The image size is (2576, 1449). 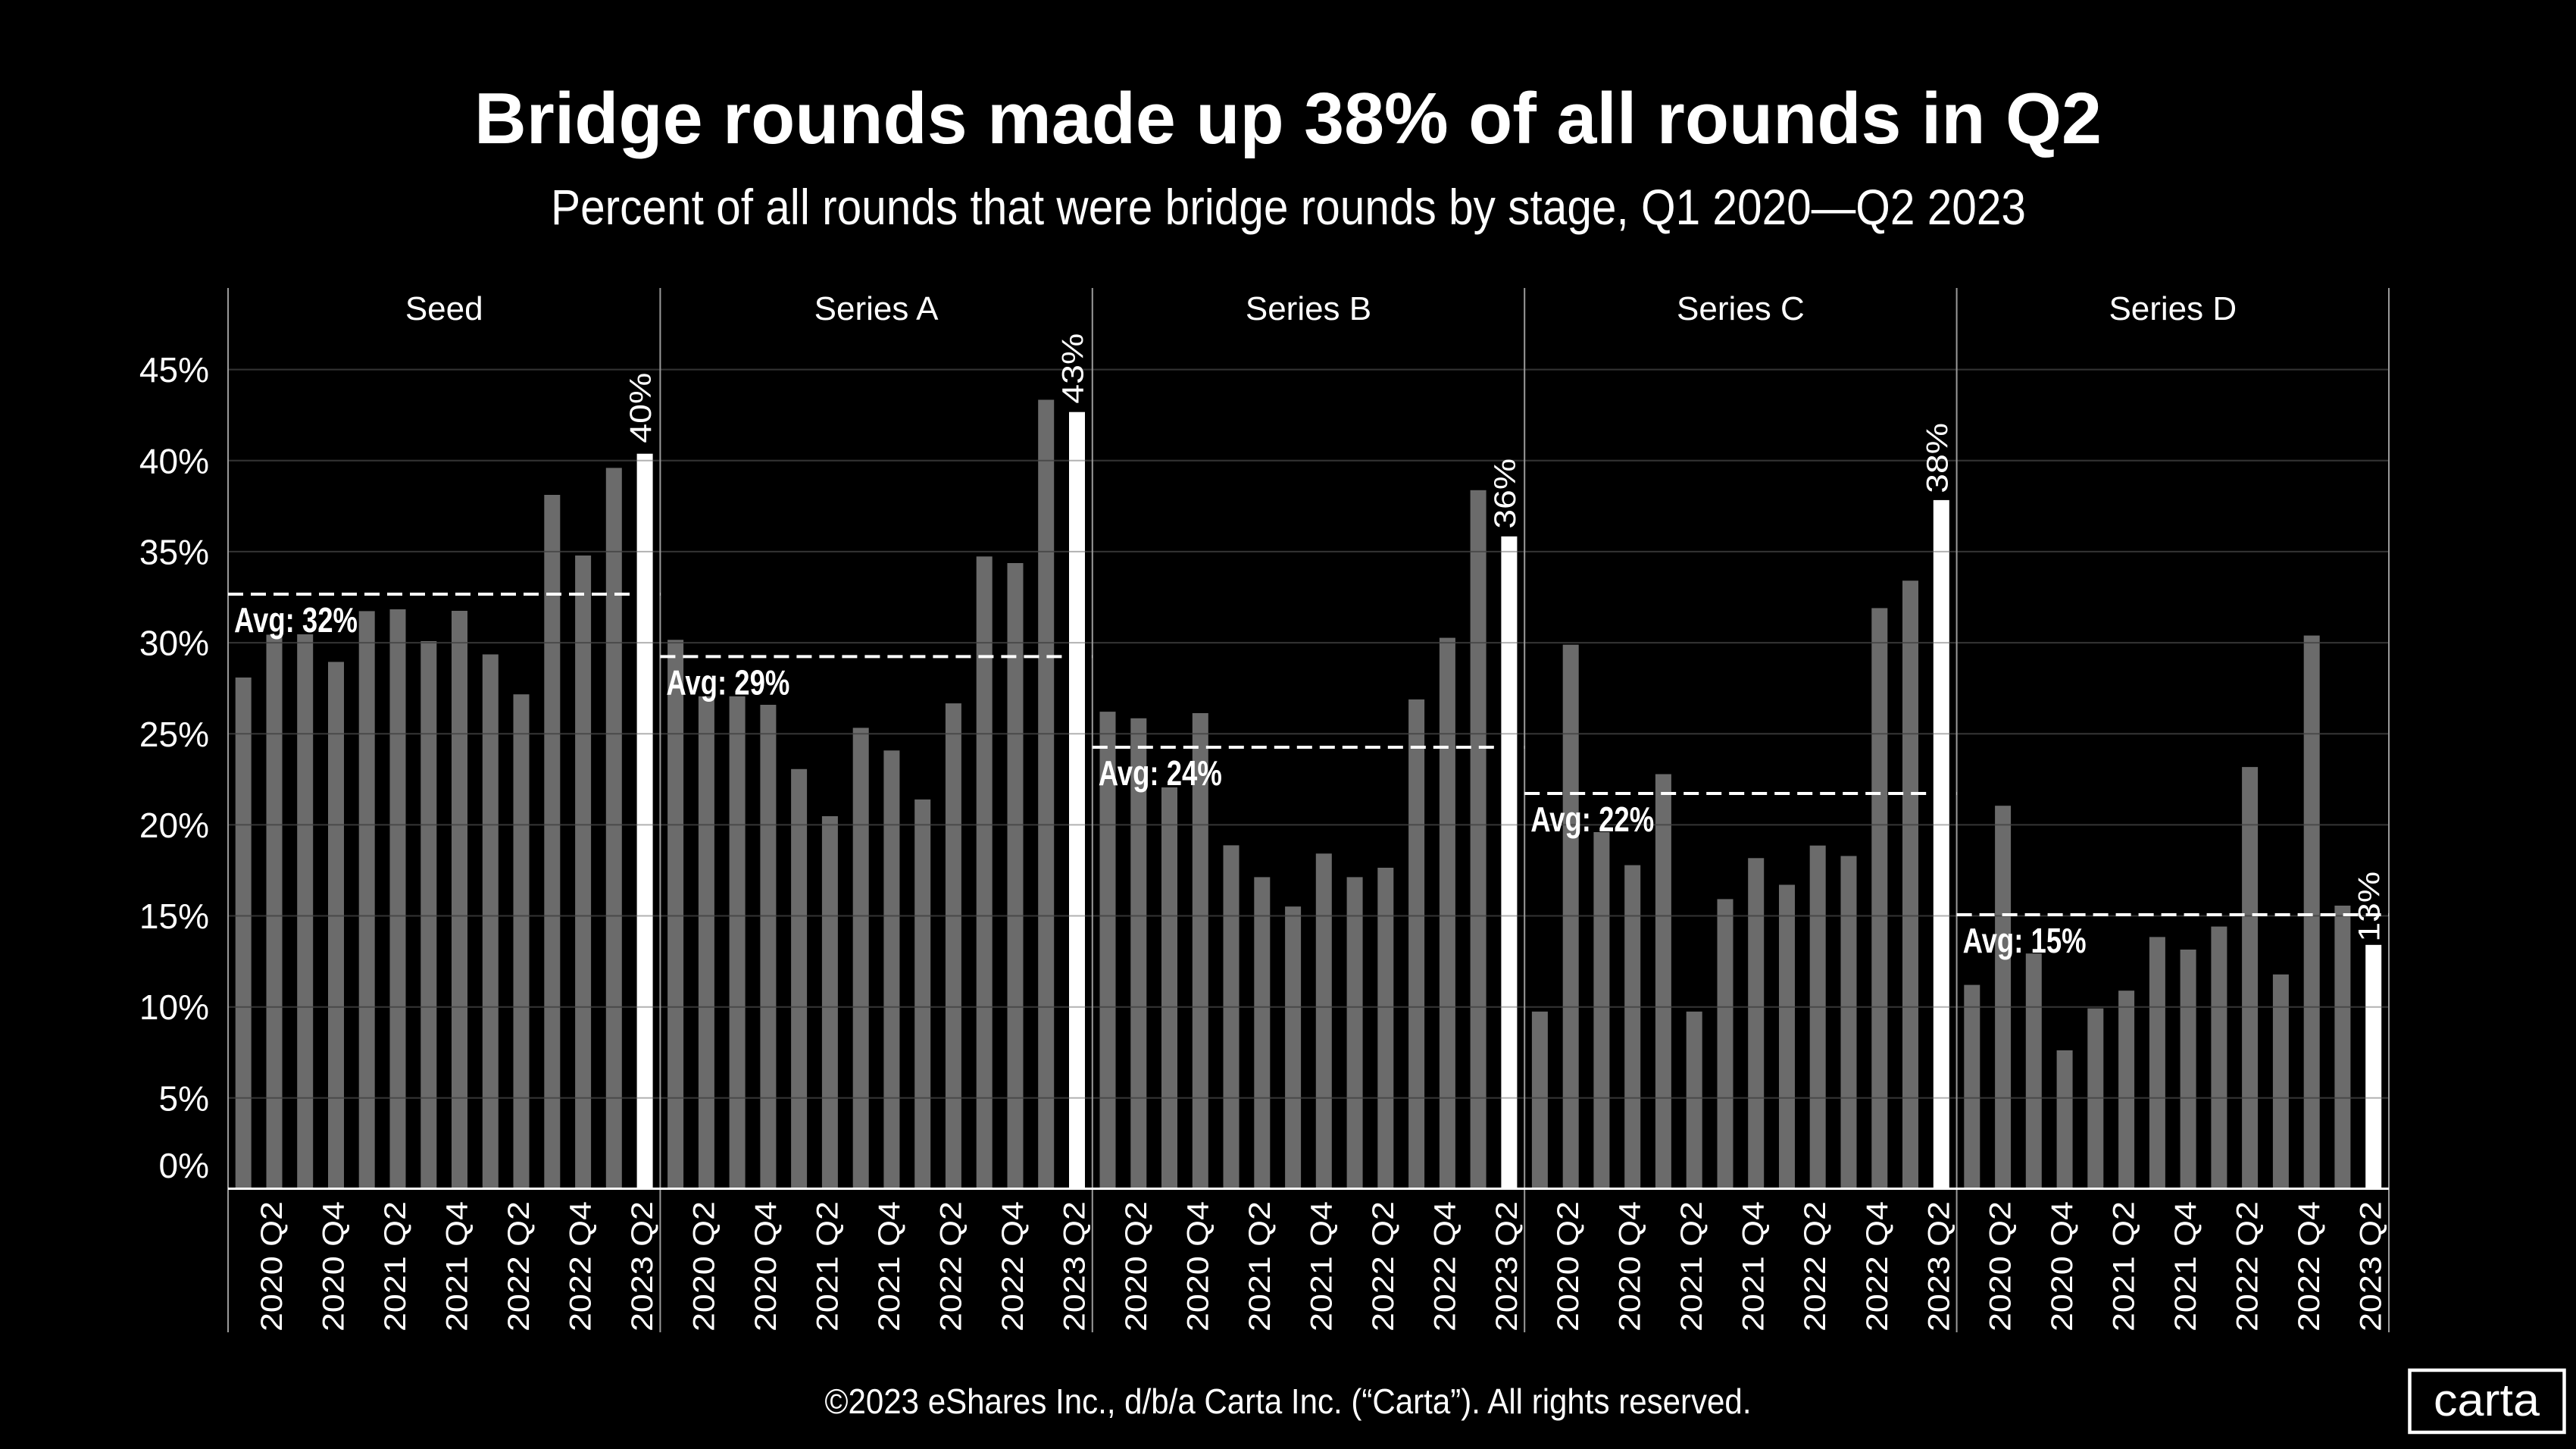 I want to click on svg-text: 45%, so click(x=174, y=370).